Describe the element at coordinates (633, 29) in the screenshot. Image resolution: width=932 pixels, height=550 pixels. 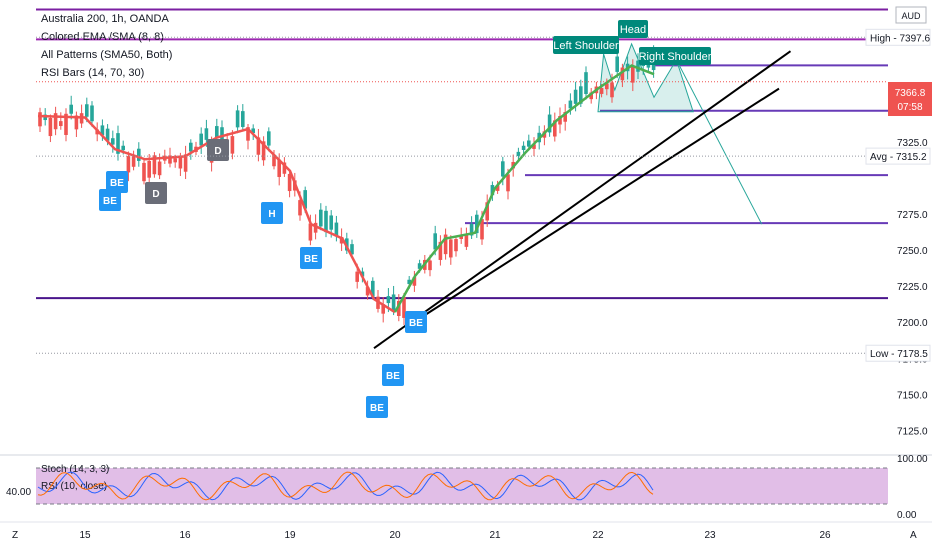
I see `head-box` at that location.